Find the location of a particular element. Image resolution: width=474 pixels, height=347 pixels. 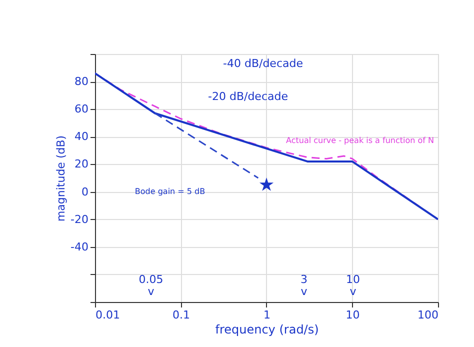

x-tick-label: 1 is located at coordinates (267, 315).